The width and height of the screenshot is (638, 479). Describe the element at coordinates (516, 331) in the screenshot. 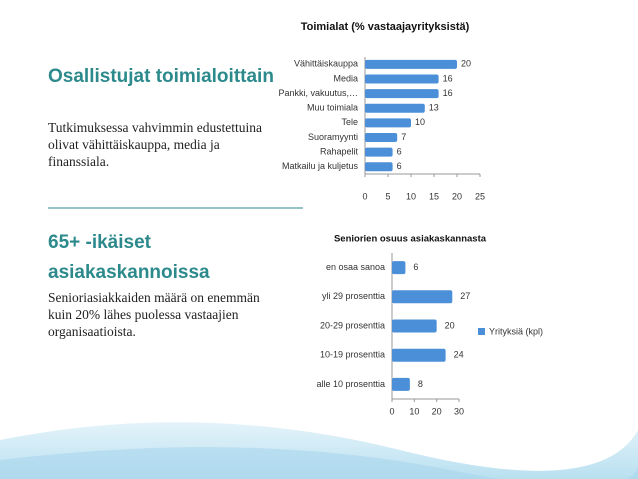

I see `legend-label: Yrityksiä (kpl)` at that location.